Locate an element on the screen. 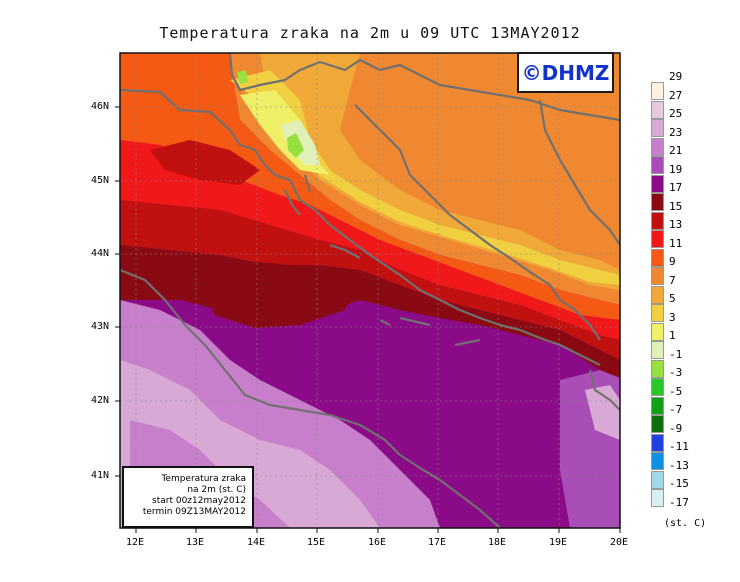 Image resolution: width=740 pixels, height=582 pixels. legend-label: -3 is located at coordinates (676, 372).